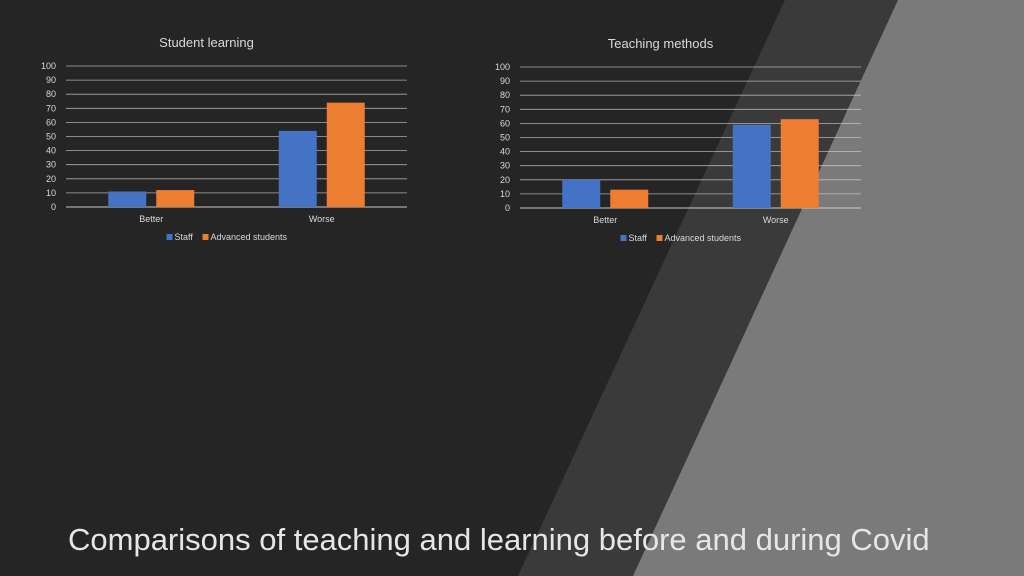 The height and width of the screenshot is (576, 1024). I want to click on chart-title: Student learning, so click(206, 42).